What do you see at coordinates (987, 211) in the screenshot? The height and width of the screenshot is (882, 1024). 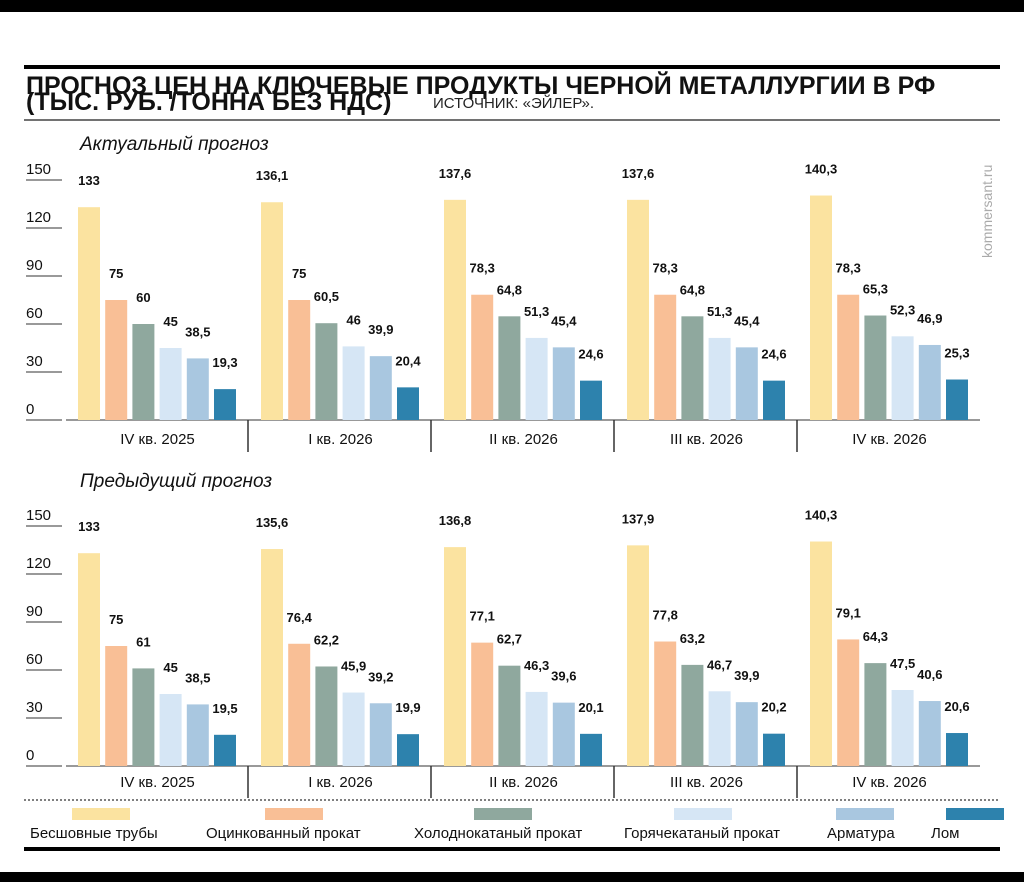 I see `watermark: kommersant.ru` at bounding box center [987, 211].